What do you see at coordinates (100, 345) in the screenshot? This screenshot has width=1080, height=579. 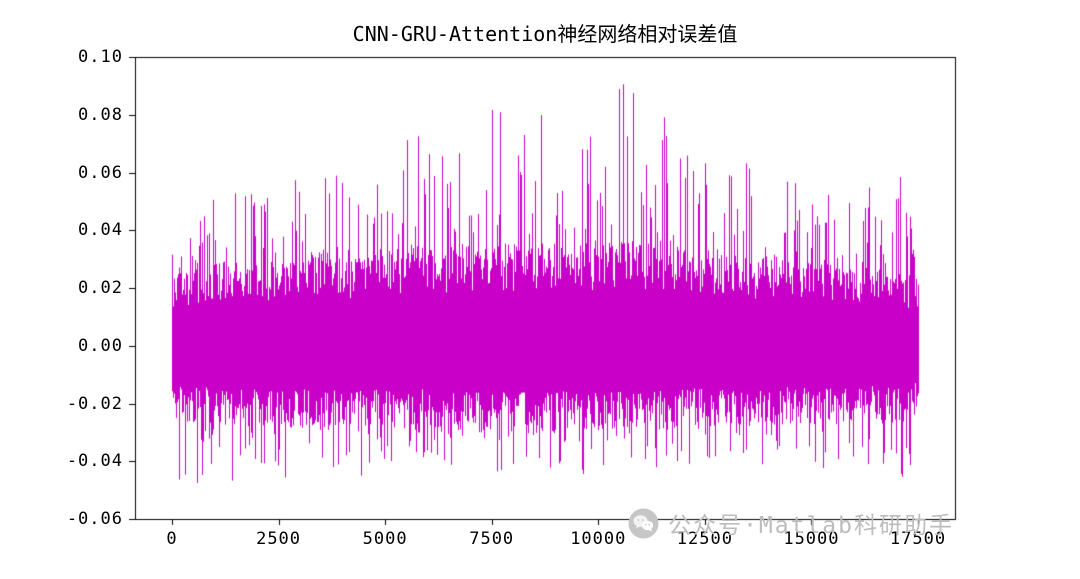 I see `y-tick-label: 0.00` at bounding box center [100, 345].